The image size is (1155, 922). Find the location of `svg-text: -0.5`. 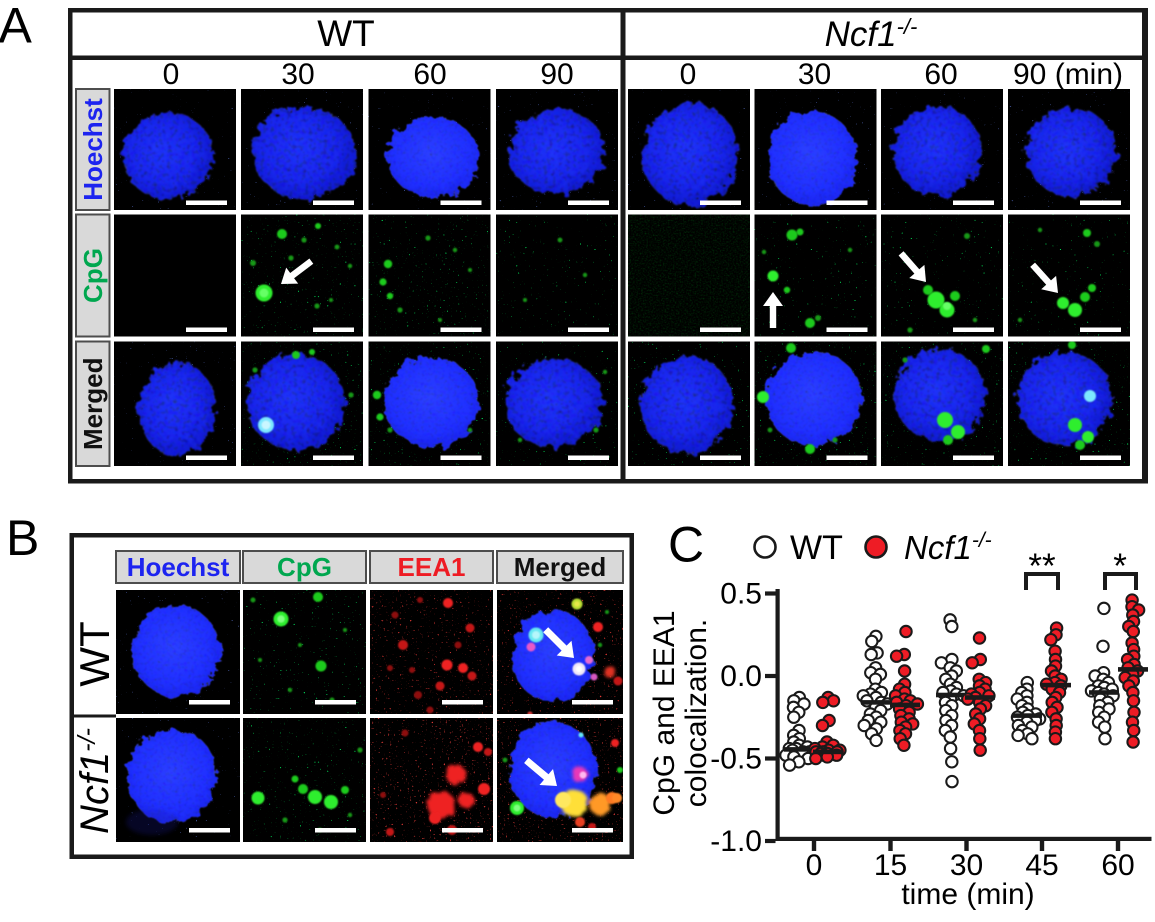

svg-text: -0.5 is located at coordinates (736, 759).